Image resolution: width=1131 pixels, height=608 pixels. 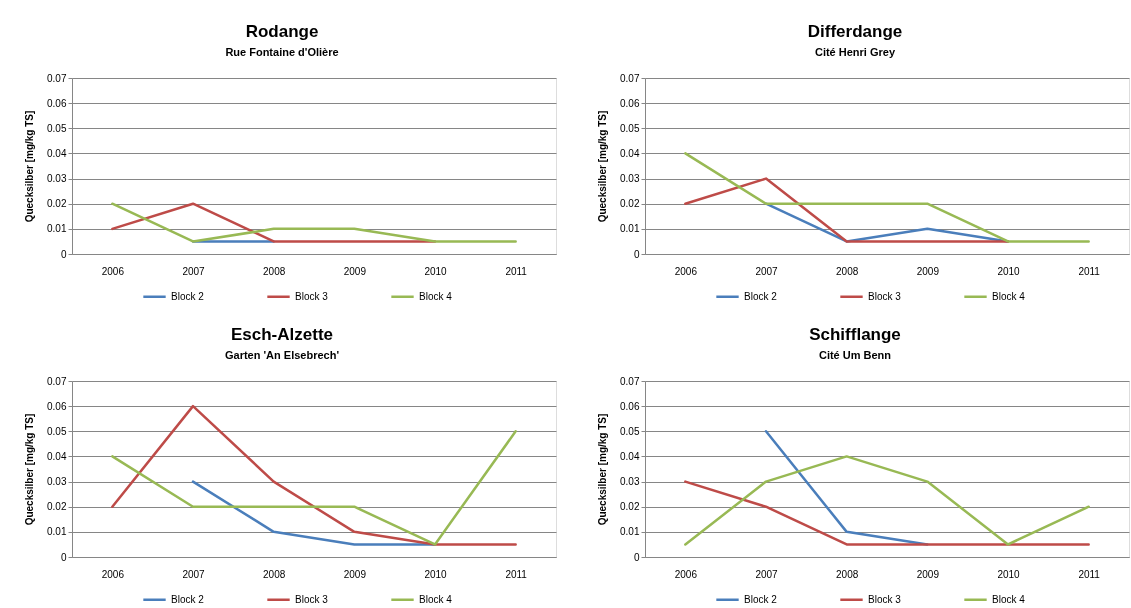 I want to click on chart-title: Rodange, so click(x=282, y=31).